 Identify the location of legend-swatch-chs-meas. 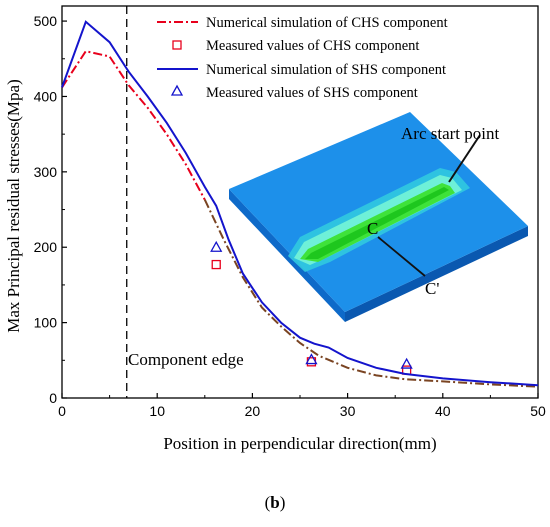
(177, 45).